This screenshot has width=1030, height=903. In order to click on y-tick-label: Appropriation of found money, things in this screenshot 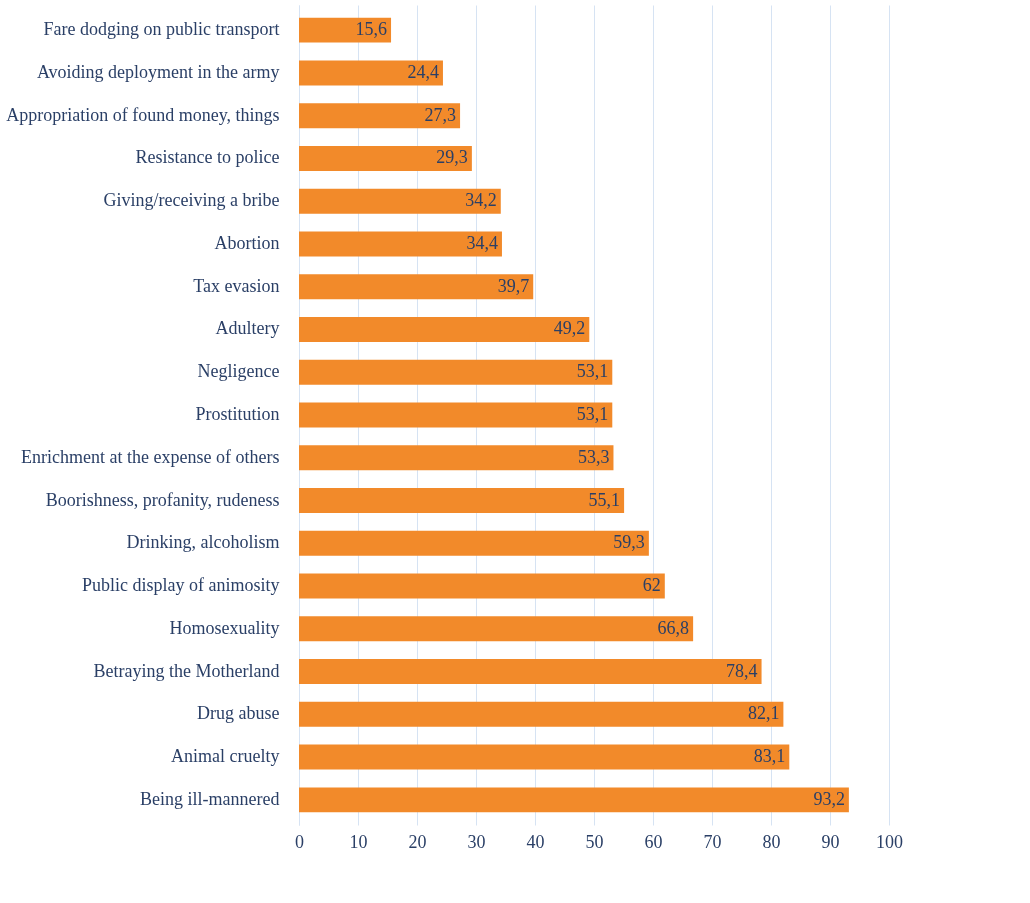, I will do `click(143, 114)`.